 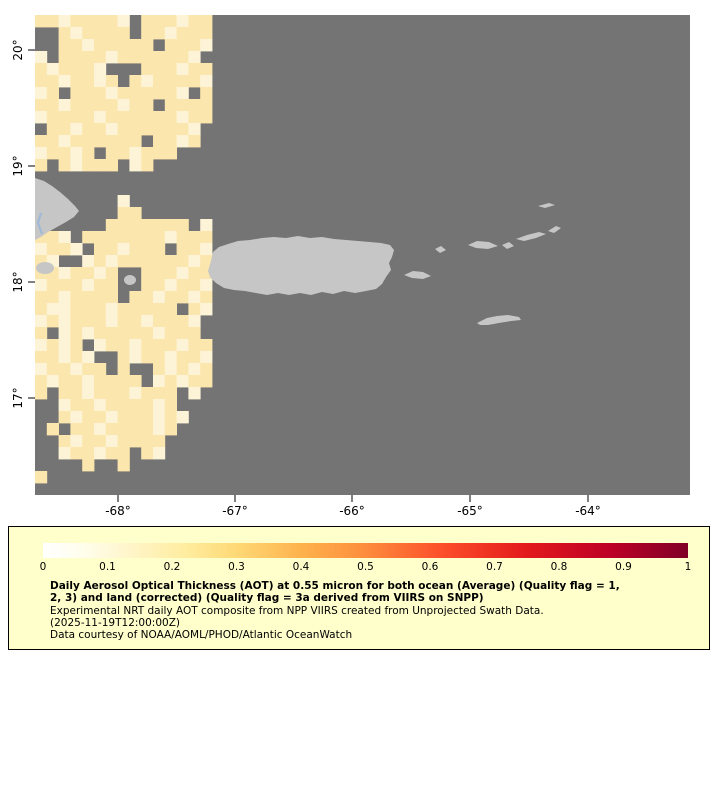 I want to click on lat-tick-label: 17°, so click(x=18, y=397).